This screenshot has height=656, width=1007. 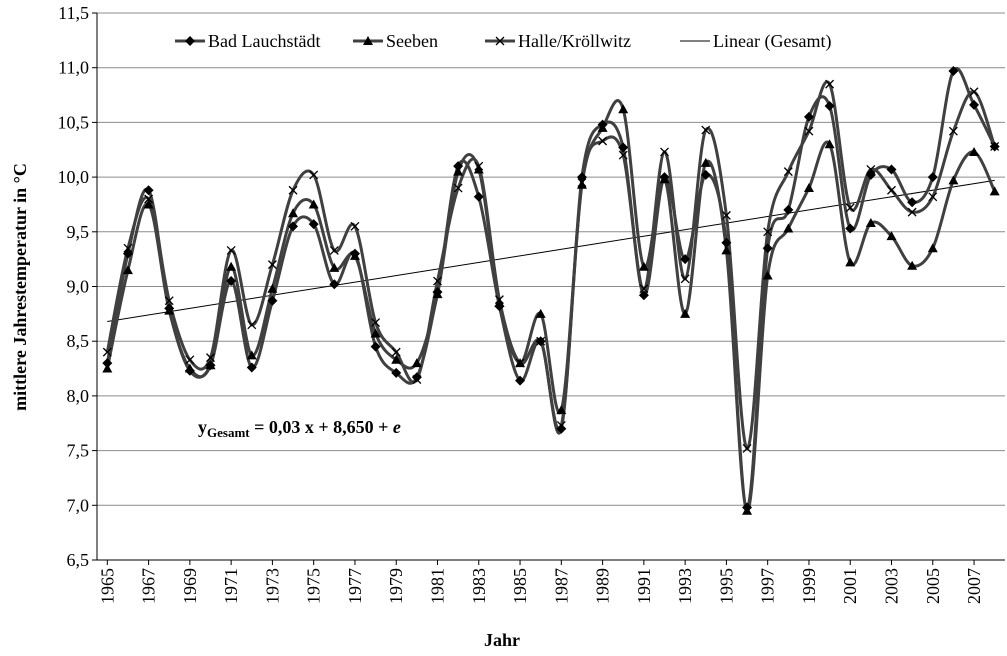 What do you see at coordinates (228, 432) in the screenshot?
I see `equation-sub: Gesamt` at bounding box center [228, 432].